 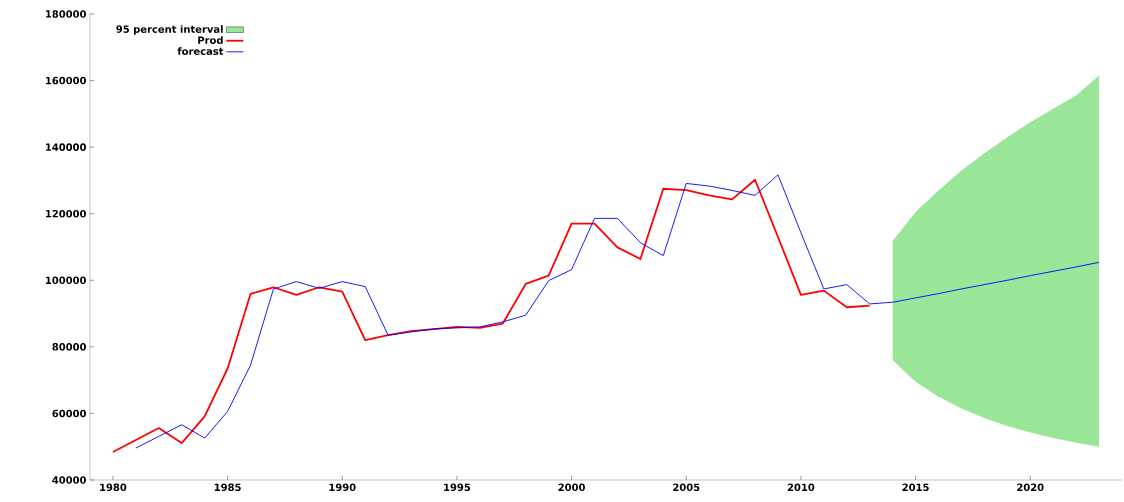 I want to click on y-tick-label: 120000, so click(x=66, y=213).